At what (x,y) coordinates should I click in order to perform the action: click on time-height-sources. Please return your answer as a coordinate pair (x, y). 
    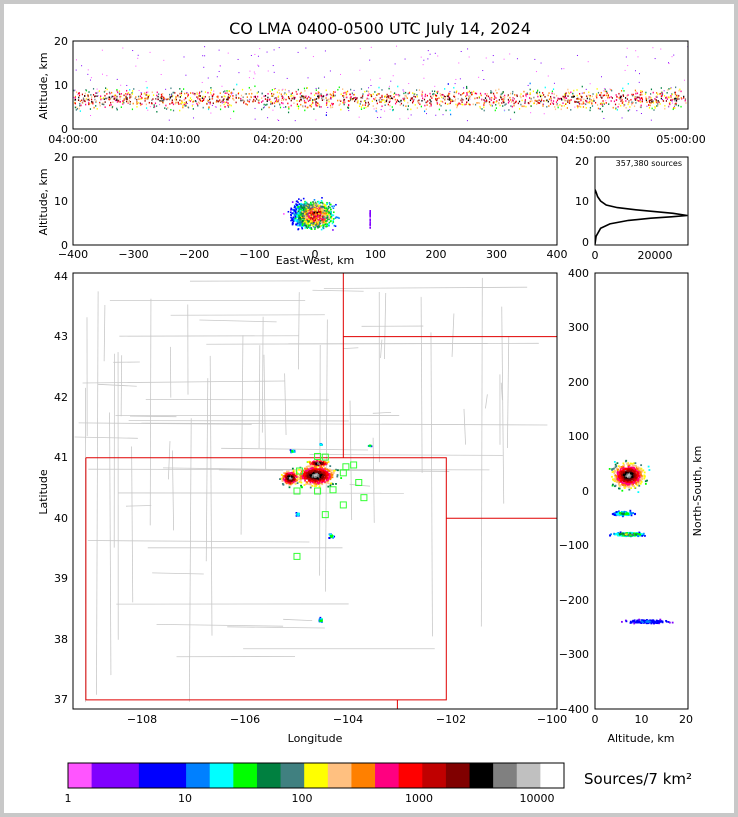
    Looking at the image, I should click on (380, 83).